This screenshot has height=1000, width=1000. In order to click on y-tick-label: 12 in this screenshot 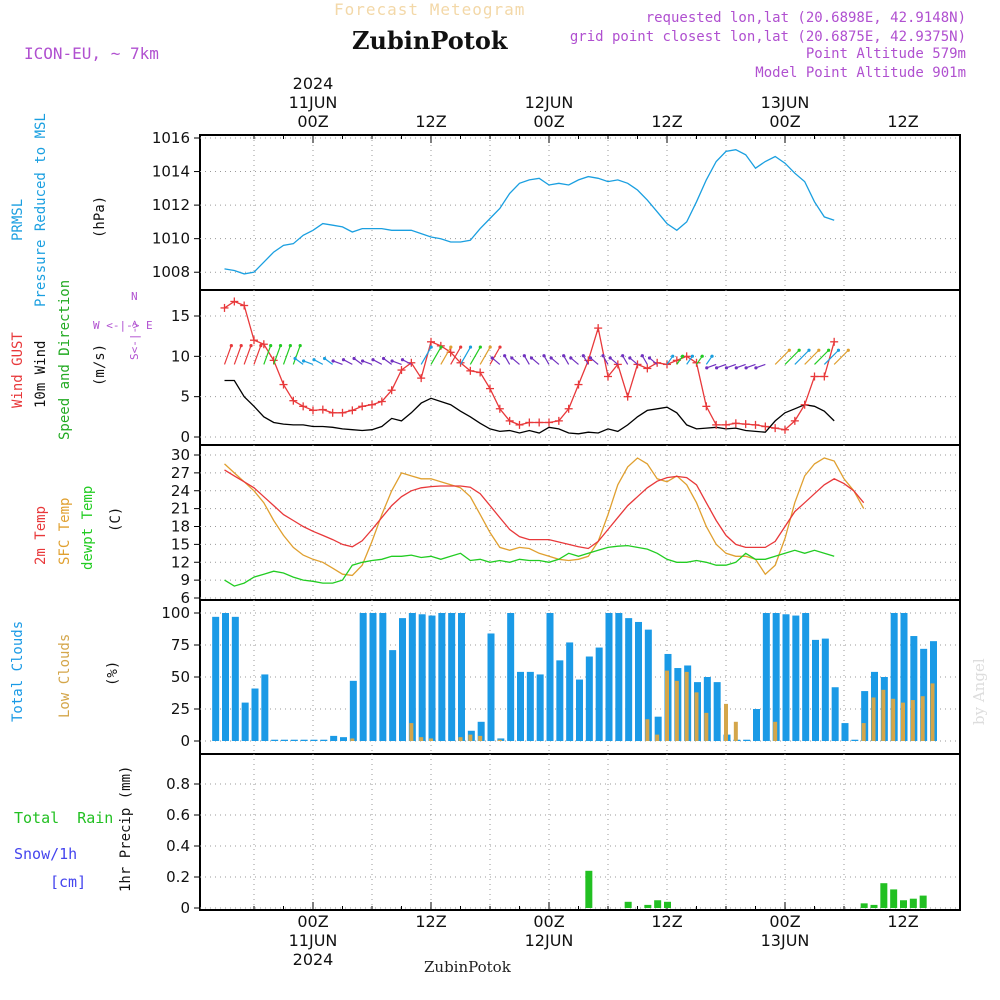, I will do `click(180, 562)`.